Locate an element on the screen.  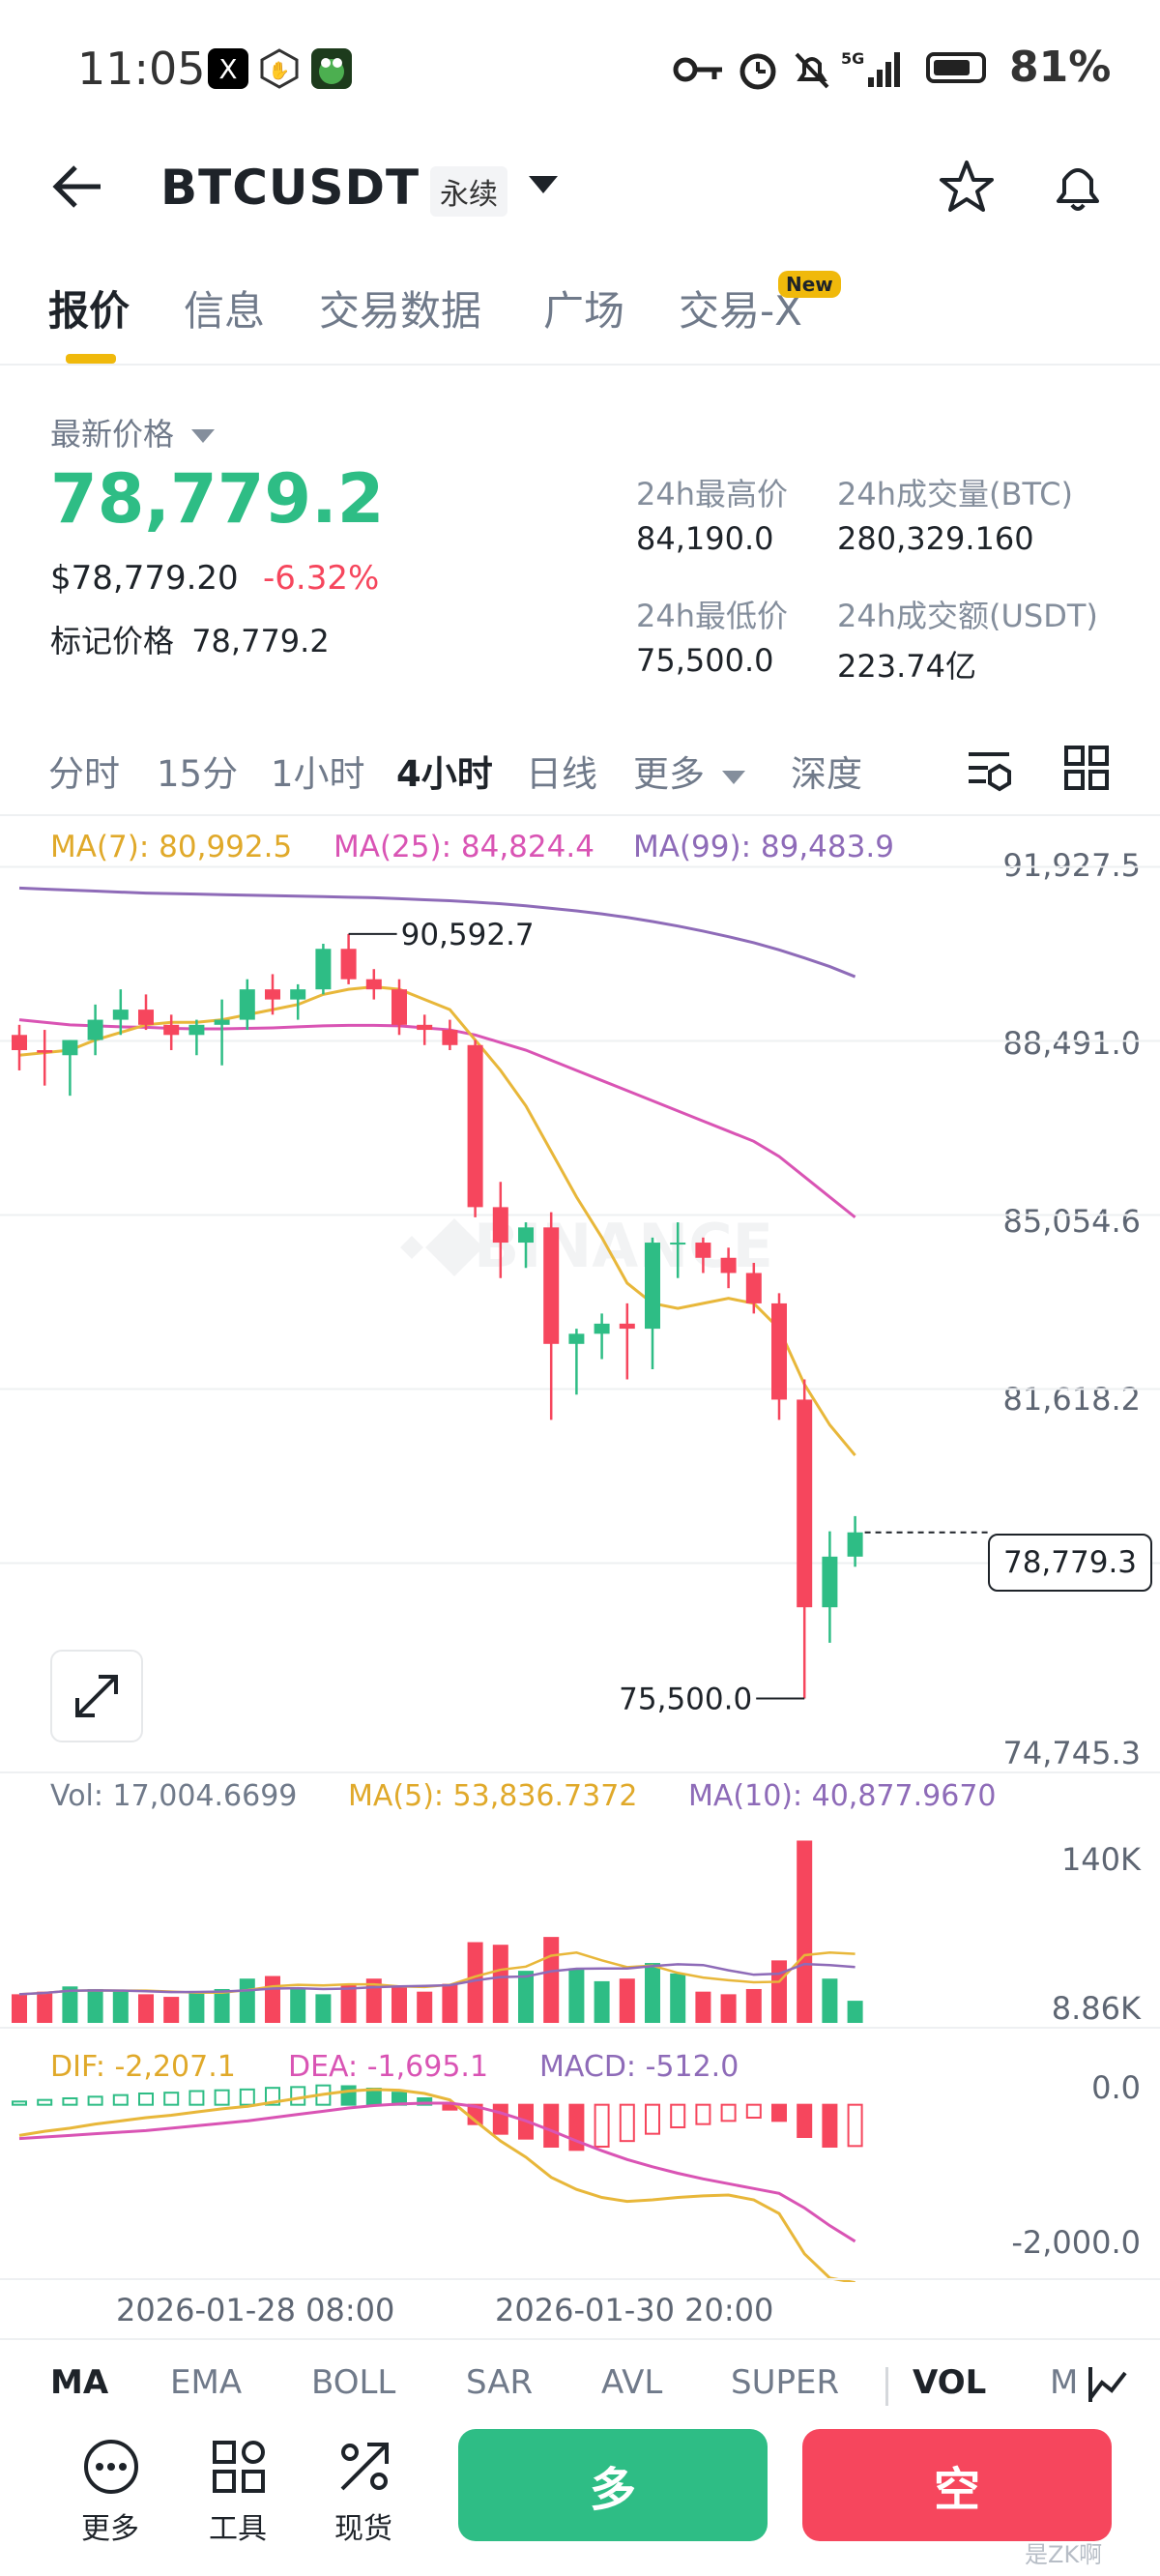
active-tab-indicator is located at coordinates (91, 359).